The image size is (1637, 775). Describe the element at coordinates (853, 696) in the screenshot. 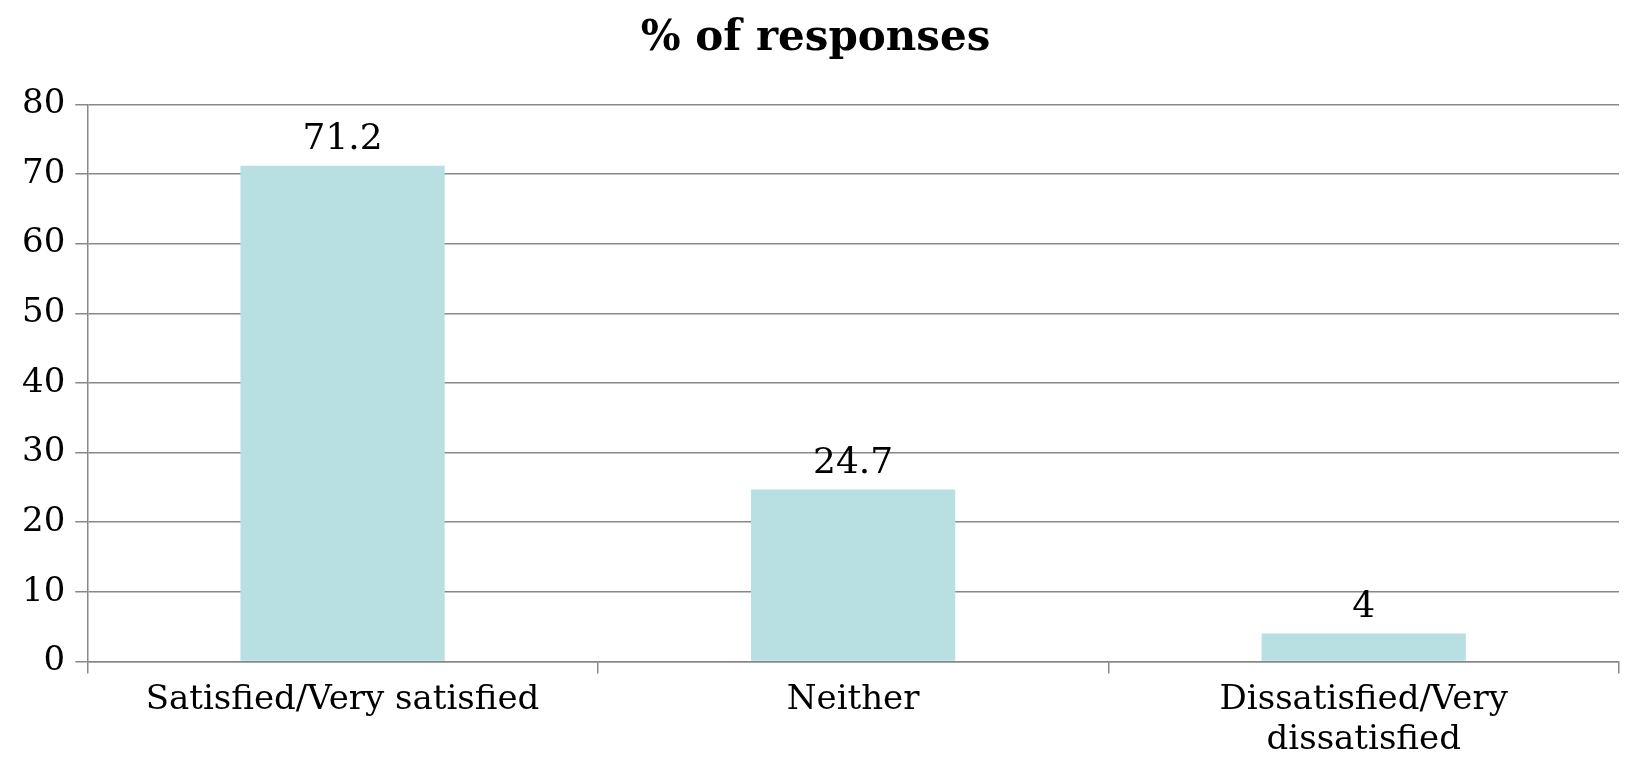

I see `x-tick-label: Neither` at that location.